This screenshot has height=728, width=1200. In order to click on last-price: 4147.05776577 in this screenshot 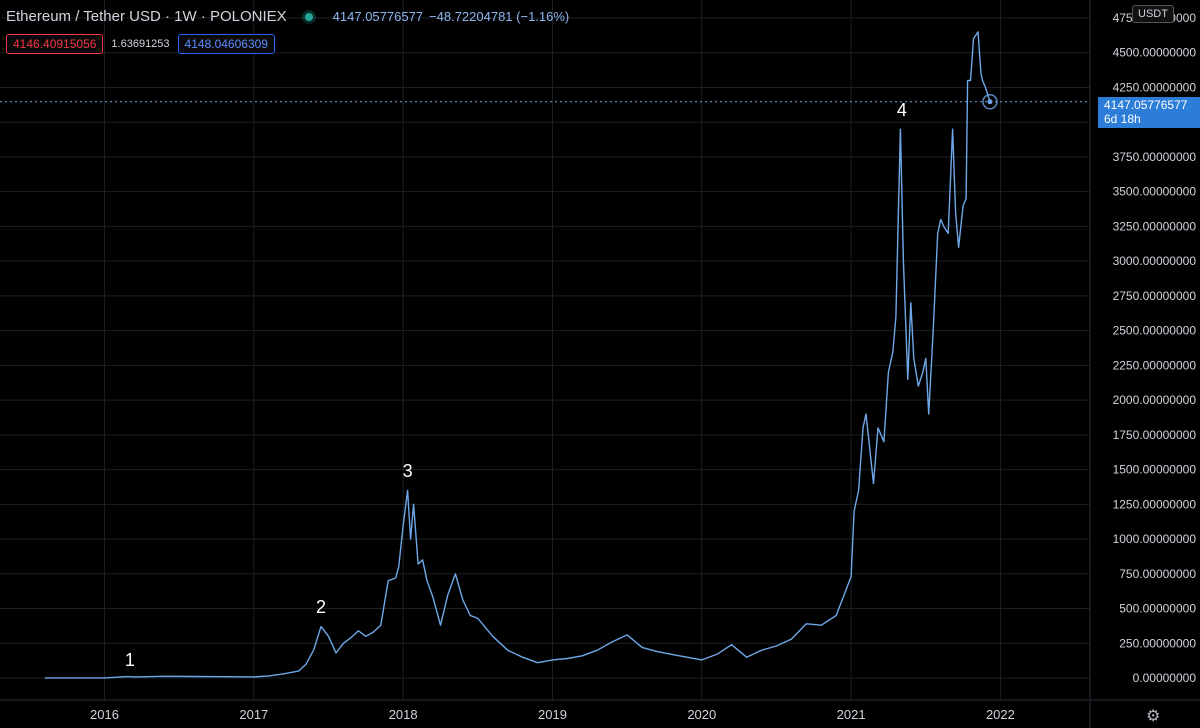, I will do `click(378, 16)`.